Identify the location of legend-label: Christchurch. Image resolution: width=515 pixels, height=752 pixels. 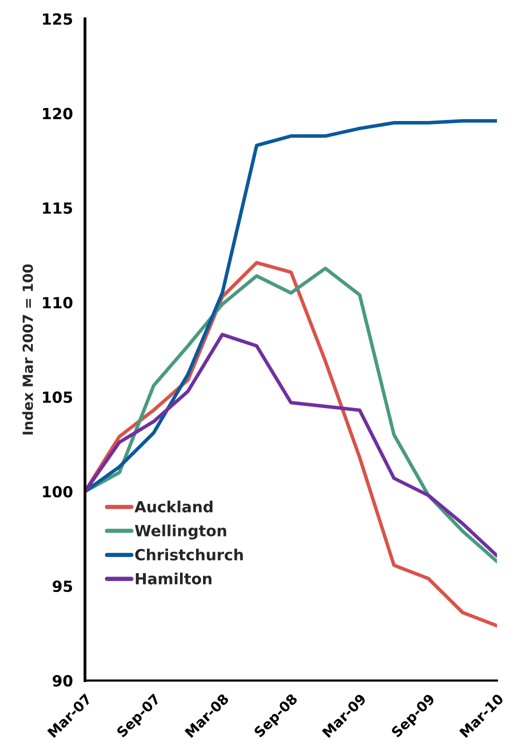
(189, 554).